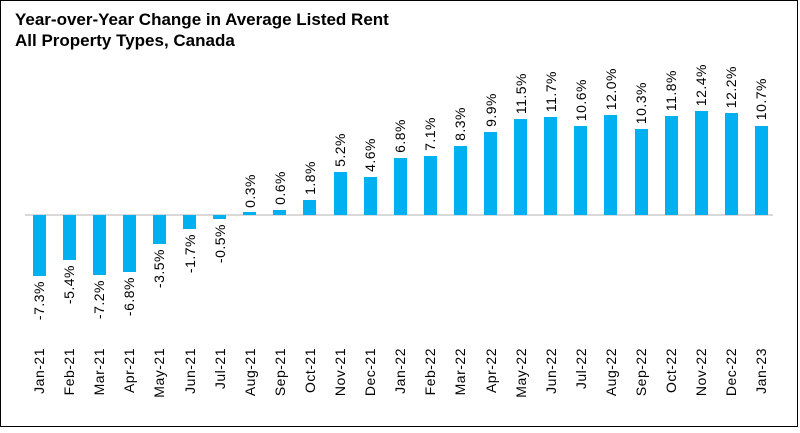  What do you see at coordinates (520, 93) in the screenshot?
I see `bar-value-label: 11.5%` at bounding box center [520, 93].